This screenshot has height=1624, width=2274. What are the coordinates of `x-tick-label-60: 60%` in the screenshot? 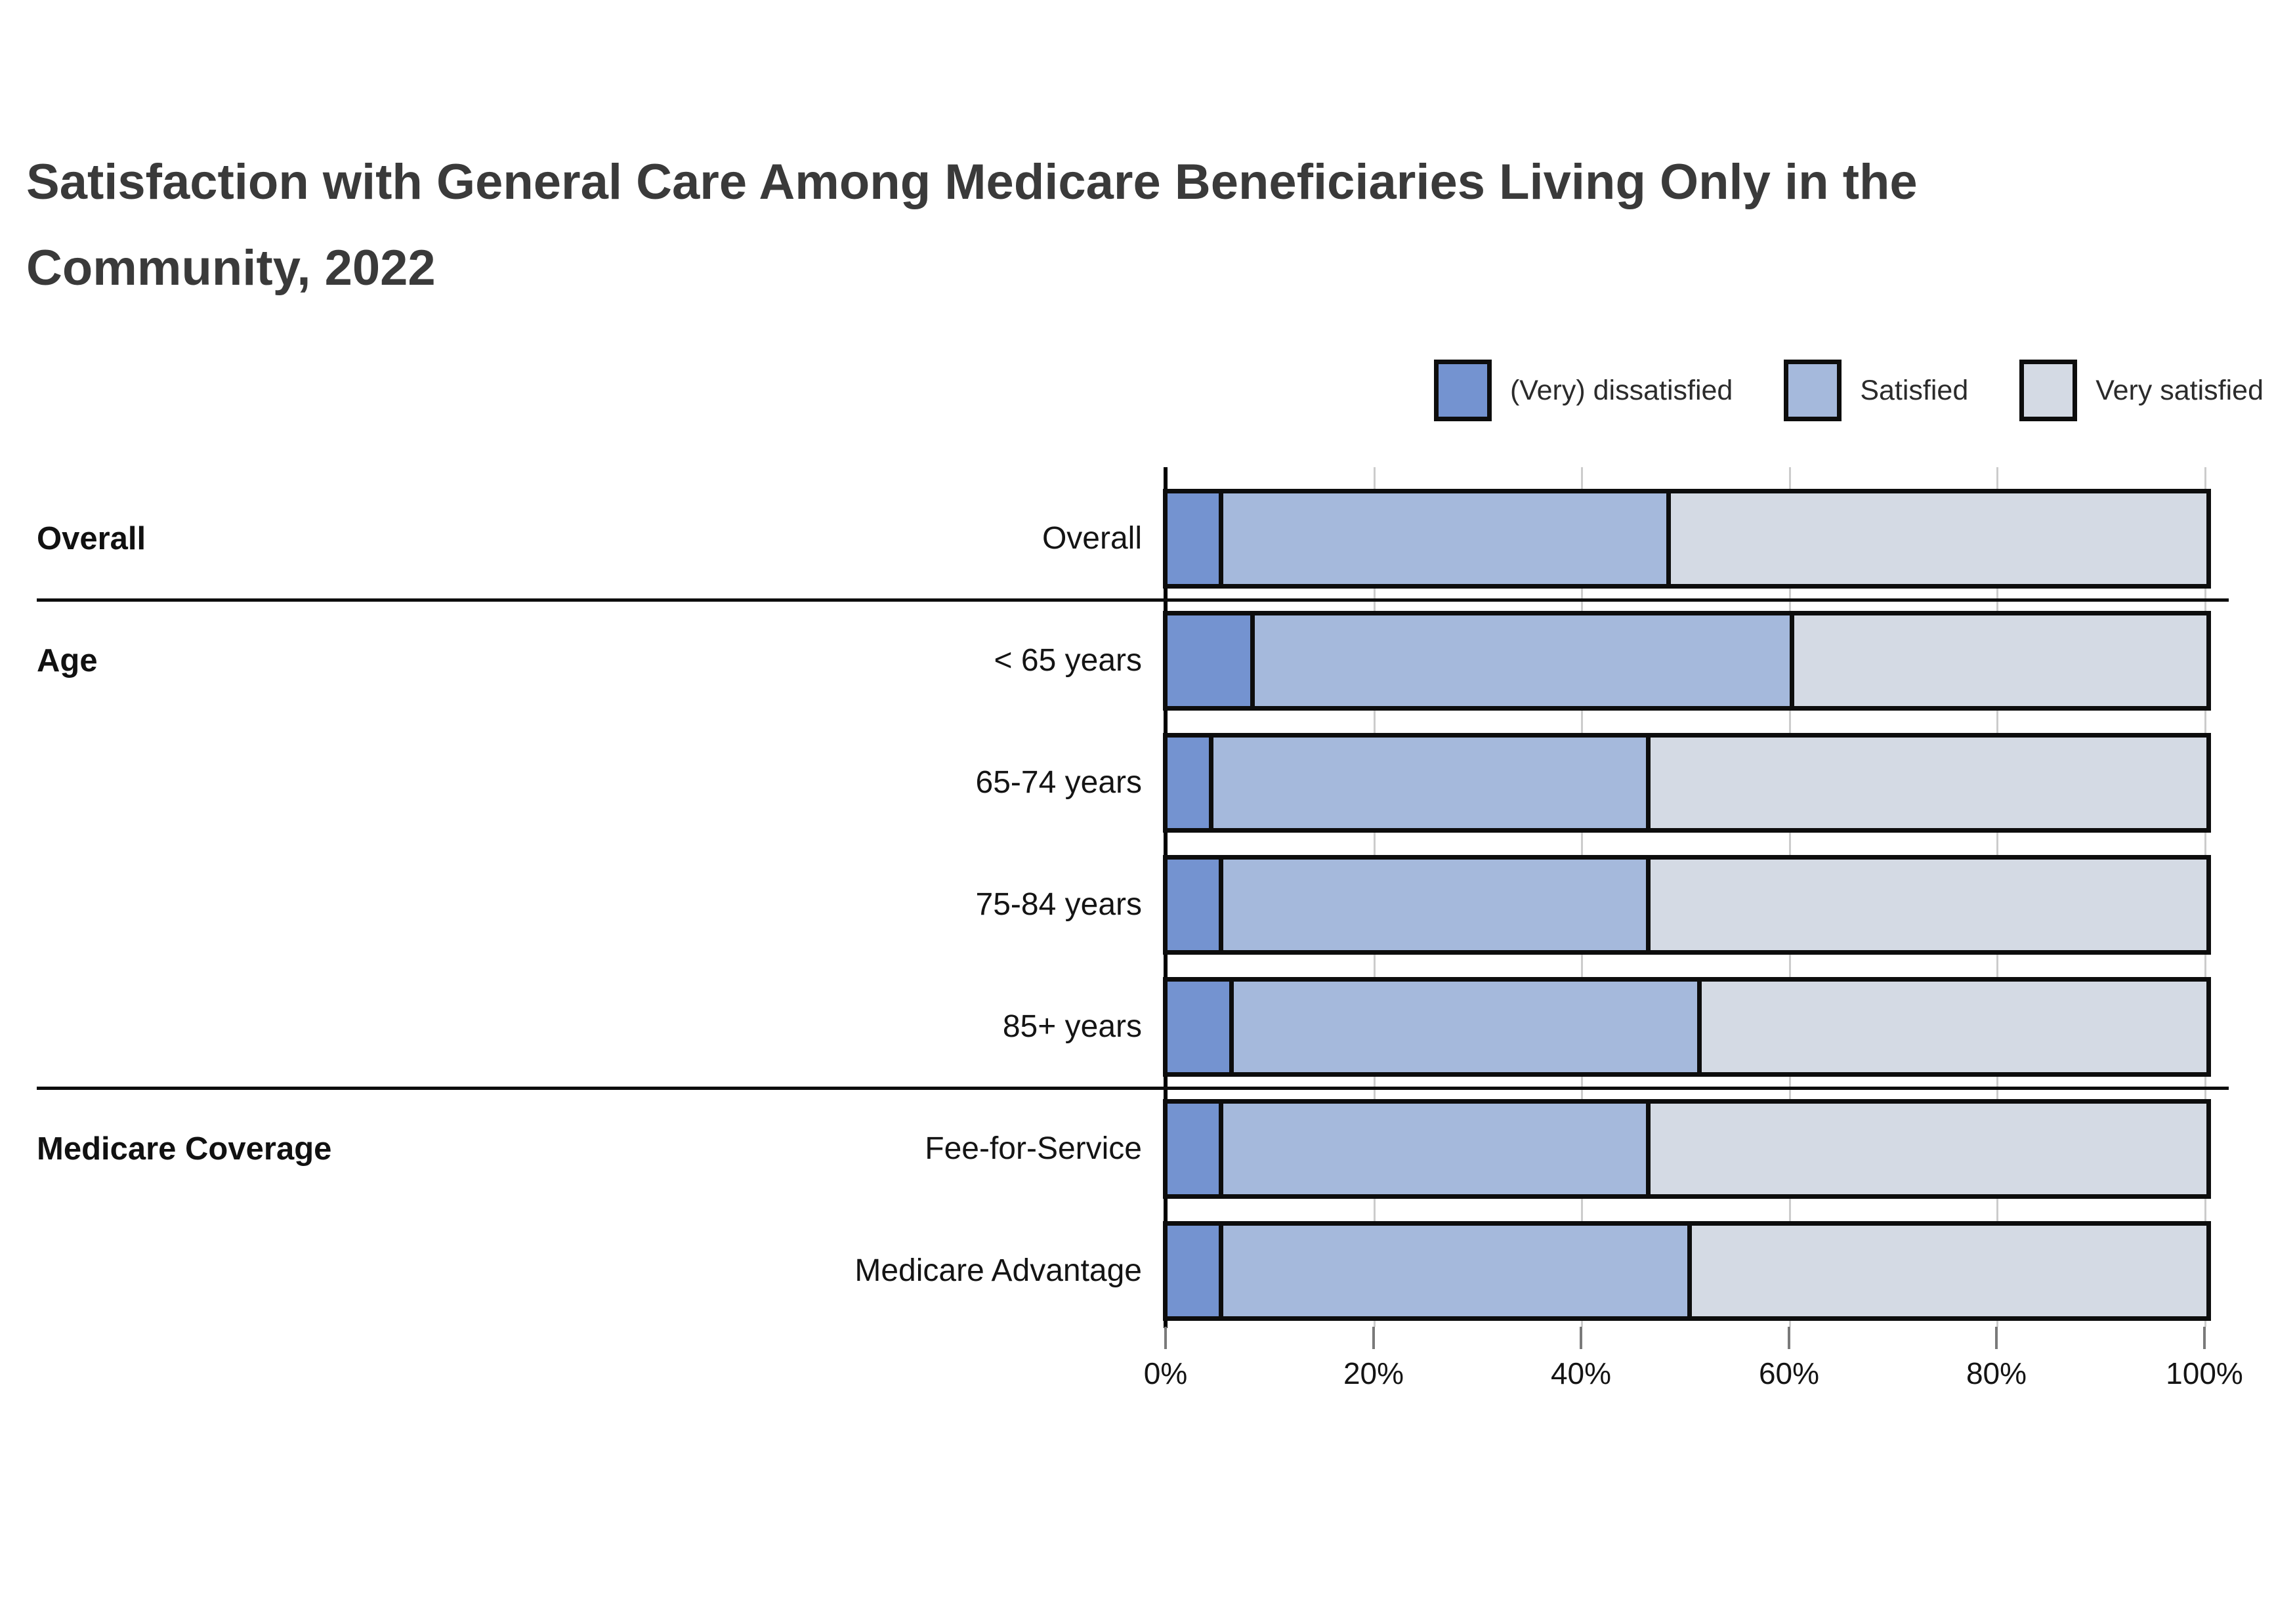 It's located at (1789, 1373).